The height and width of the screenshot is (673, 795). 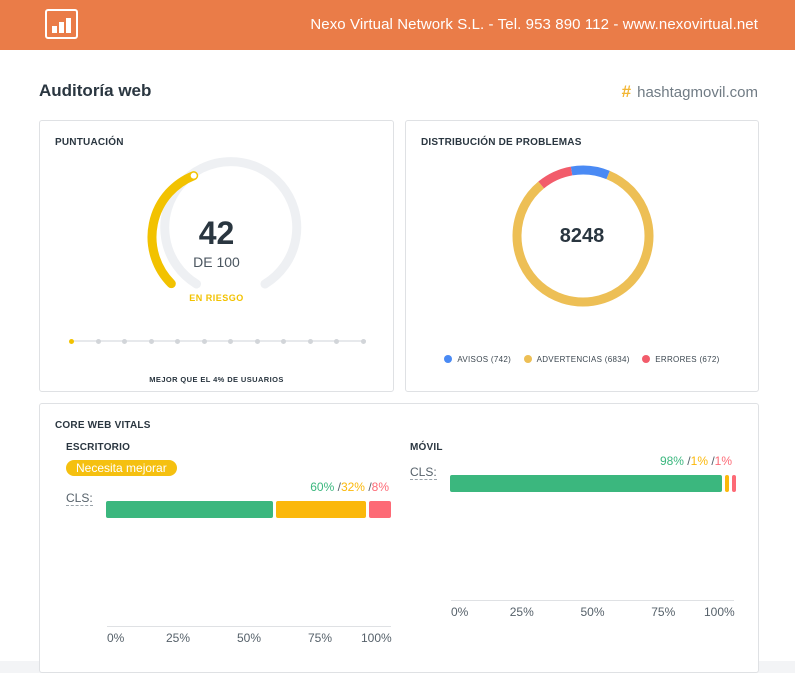 What do you see at coordinates (484, 359) in the screenshot?
I see `legend-label: AVISOS (742)` at bounding box center [484, 359].